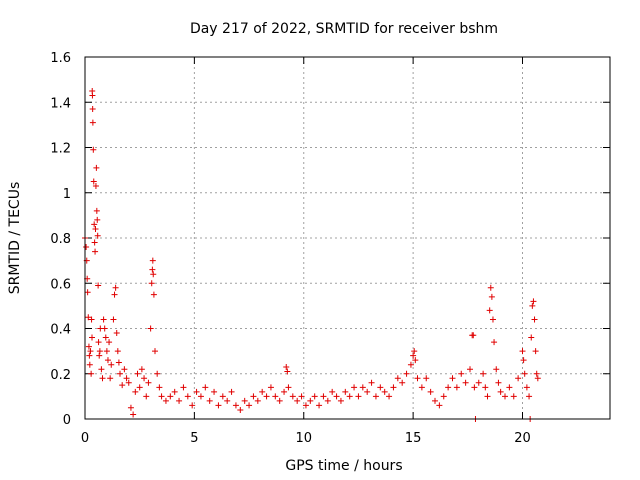 This screenshot has width=640, height=480. Describe the element at coordinates (15, 238) in the screenshot. I see `y-axis-label: SRMTID / TECUs` at that location.